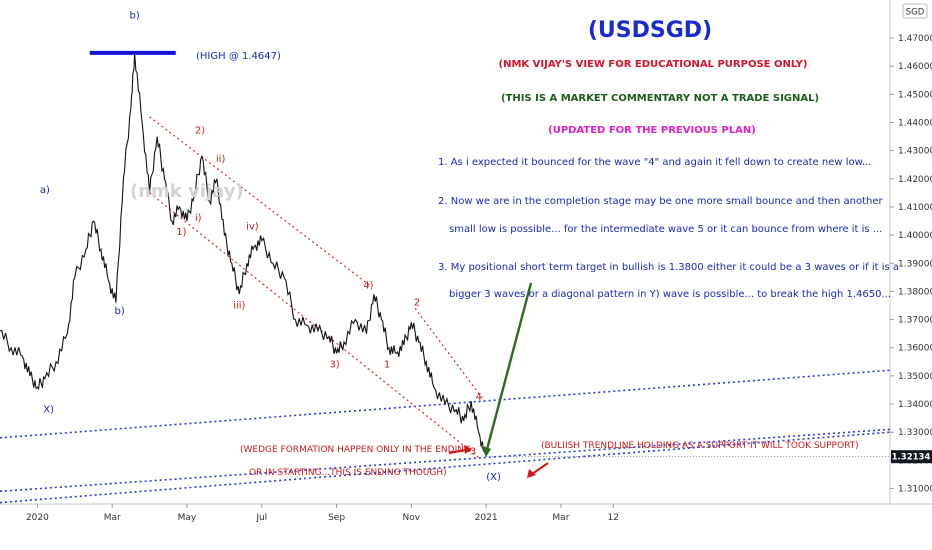 The height and width of the screenshot is (550, 932). What do you see at coordinates (457, 451) in the screenshot?
I see `wedge-arrow` at bounding box center [457, 451].